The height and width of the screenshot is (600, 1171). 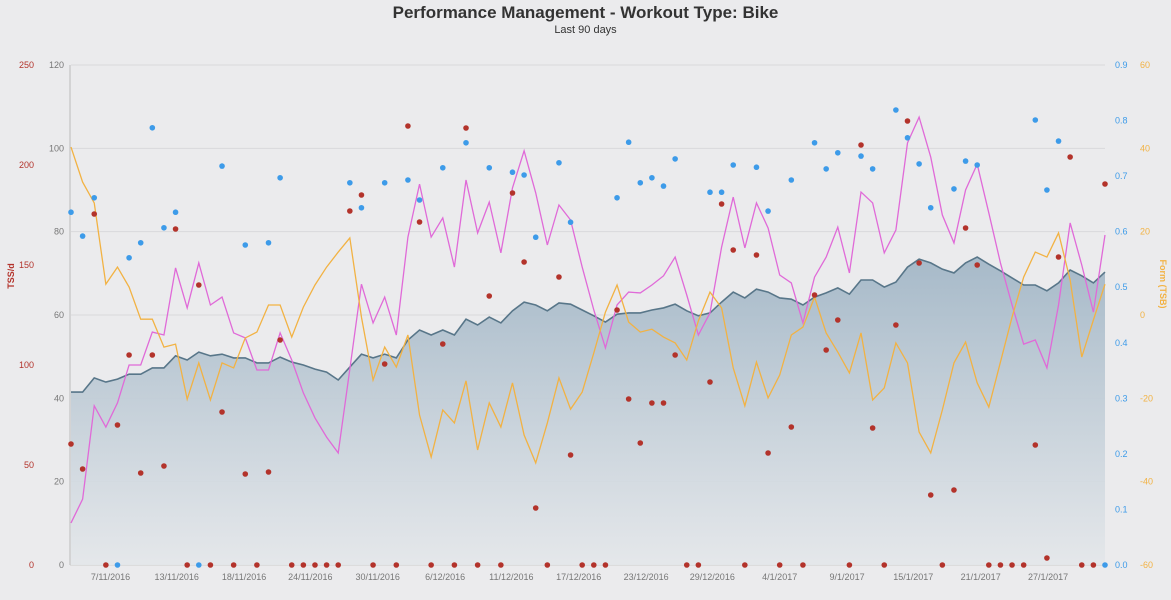 I want to click on if-axis-tick-label: 0.6, so click(x=1121, y=232).